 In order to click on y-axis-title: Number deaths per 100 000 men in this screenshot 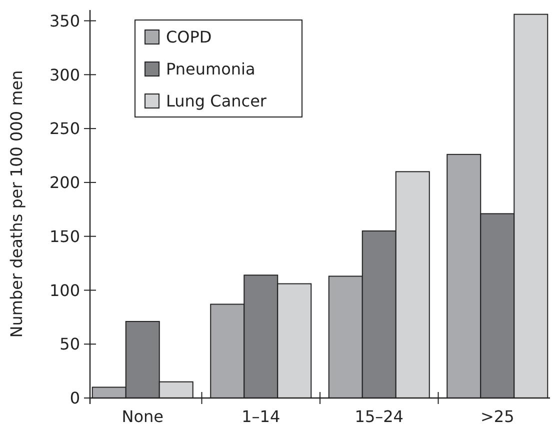, I will do `click(16, 204)`.